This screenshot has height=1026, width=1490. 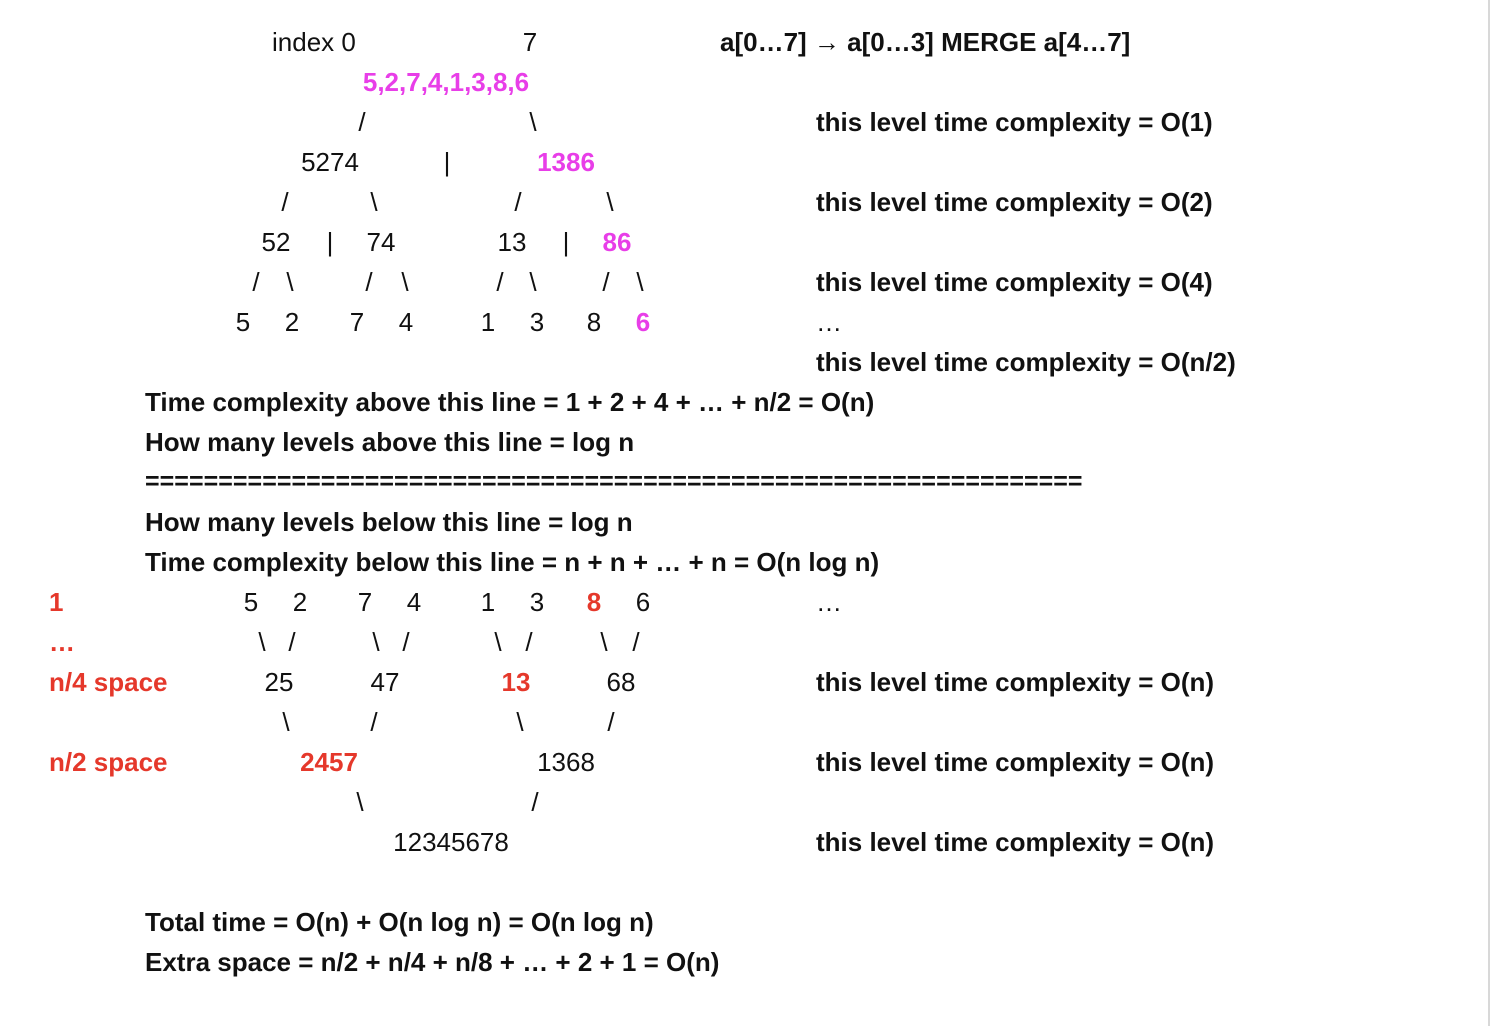 I want to click on merge-level2-node-highlight: 2457, so click(x=329, y=762).